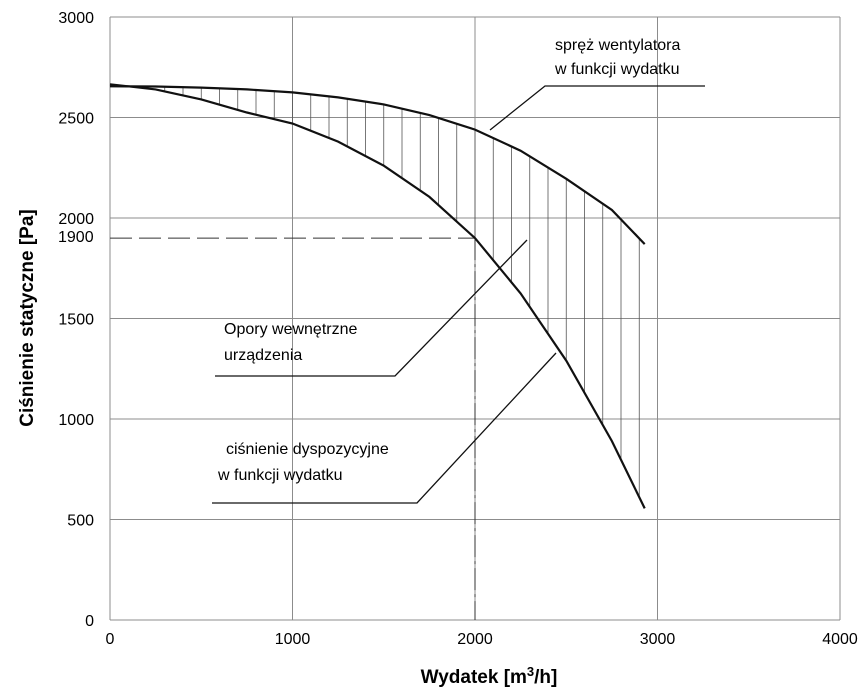 The width and height of the screenshot is (861, 688). Describe the element at coordinates (371, 308) in the screenshot. I see `leader-internal` at that location.